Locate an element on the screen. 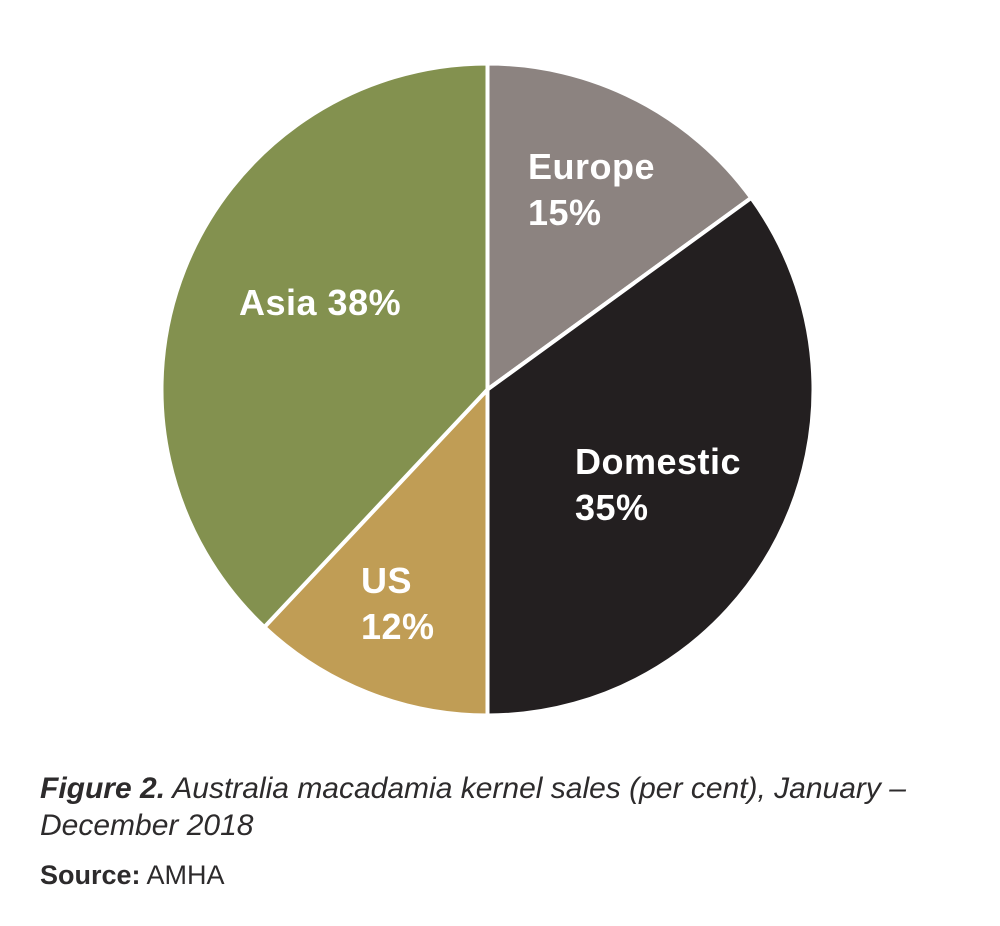 Image resolution: width=1000 pixels, height=926 pixels. source-label: Source: is located at coordinates (90, 875).